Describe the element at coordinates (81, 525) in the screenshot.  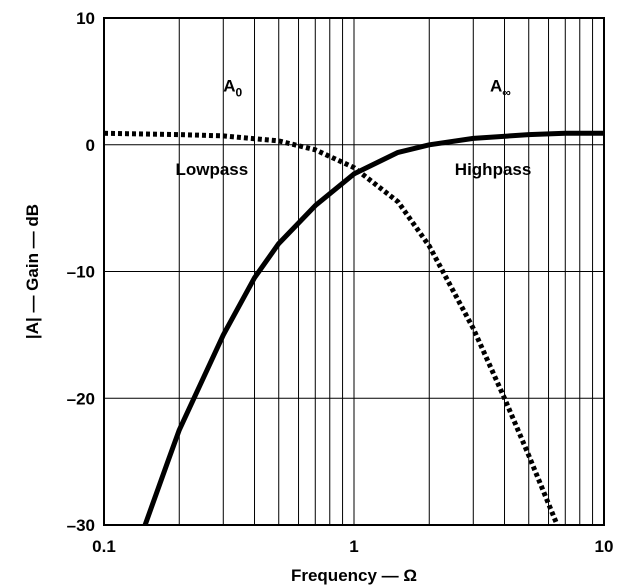
I see `y-tick-label: –30` at that location.